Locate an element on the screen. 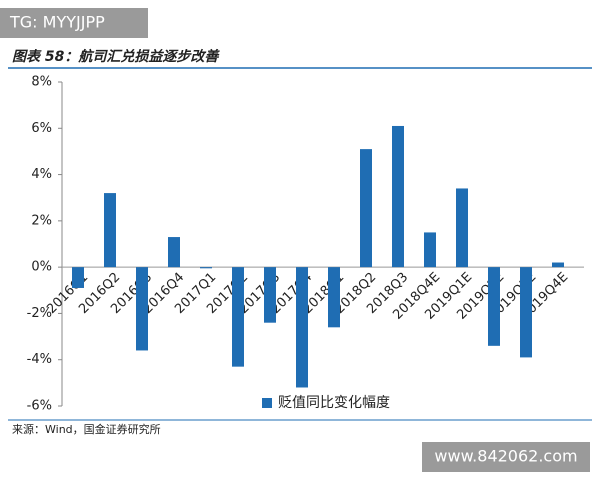 This screenshot has width=600, height=480. legend-label: 贬值同比变化幅度 is located at coordinates (334, 403).